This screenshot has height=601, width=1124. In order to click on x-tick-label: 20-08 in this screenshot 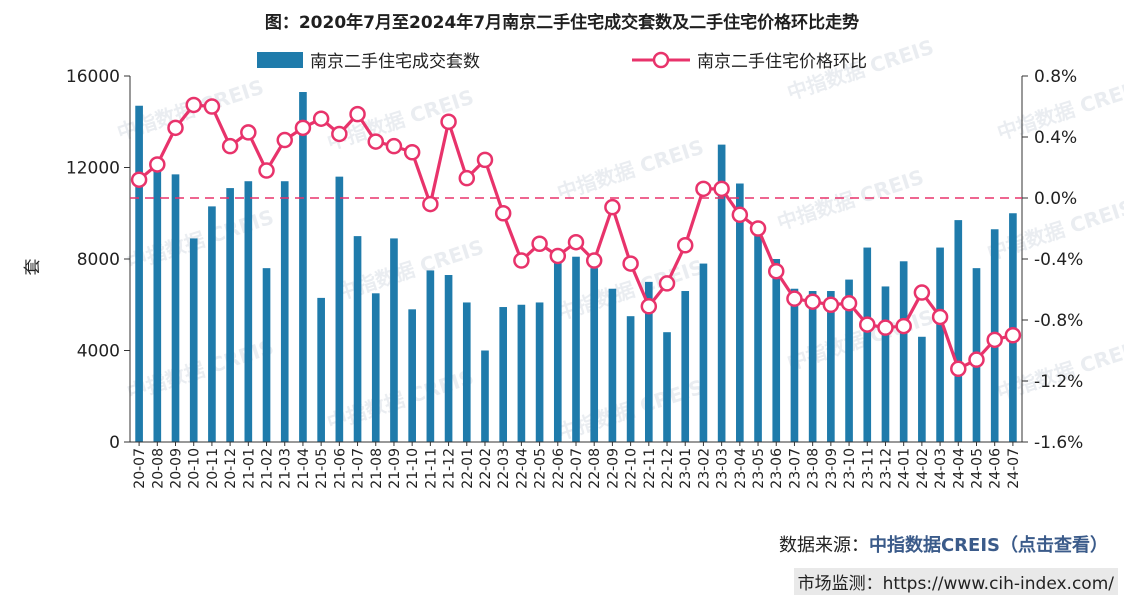, I will do `click(158, 468)`.